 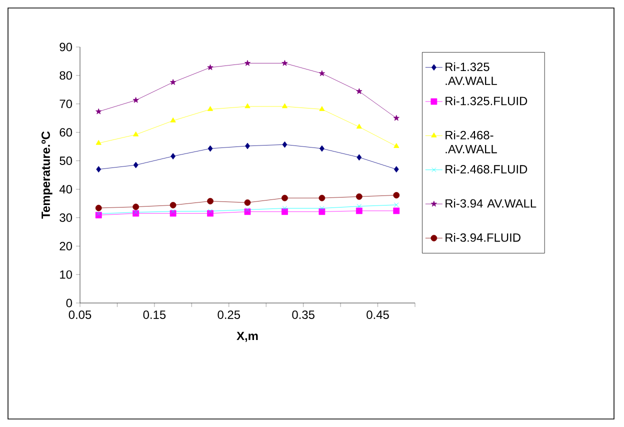 What do you see at coordinates (47, 175) in the screenshot?
I see `y-axis-title: Temperature.ºC` at bounding box center [47, 175].